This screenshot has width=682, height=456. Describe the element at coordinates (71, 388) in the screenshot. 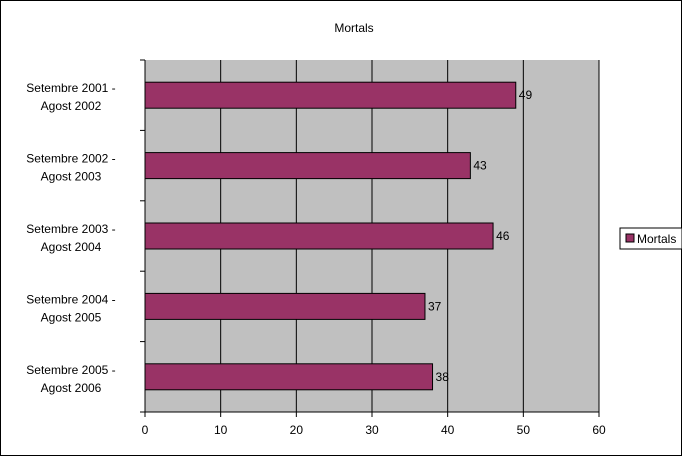

I see `category-label: Agost 2006` at that location.